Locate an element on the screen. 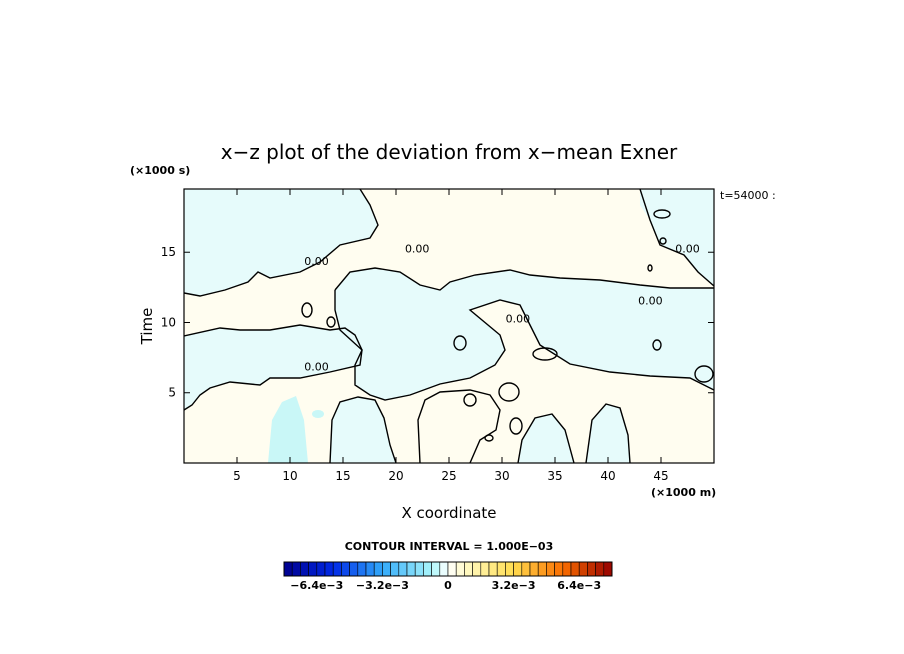  y-axis-ticks: 5 10 15 is located at coordinates (437, 322).